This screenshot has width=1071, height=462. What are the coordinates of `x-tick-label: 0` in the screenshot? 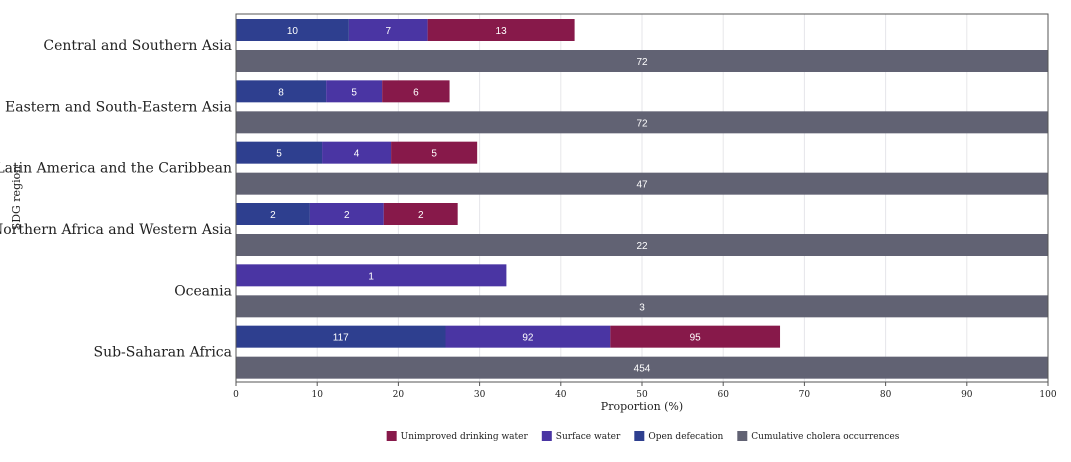 It's located at (236, 395).